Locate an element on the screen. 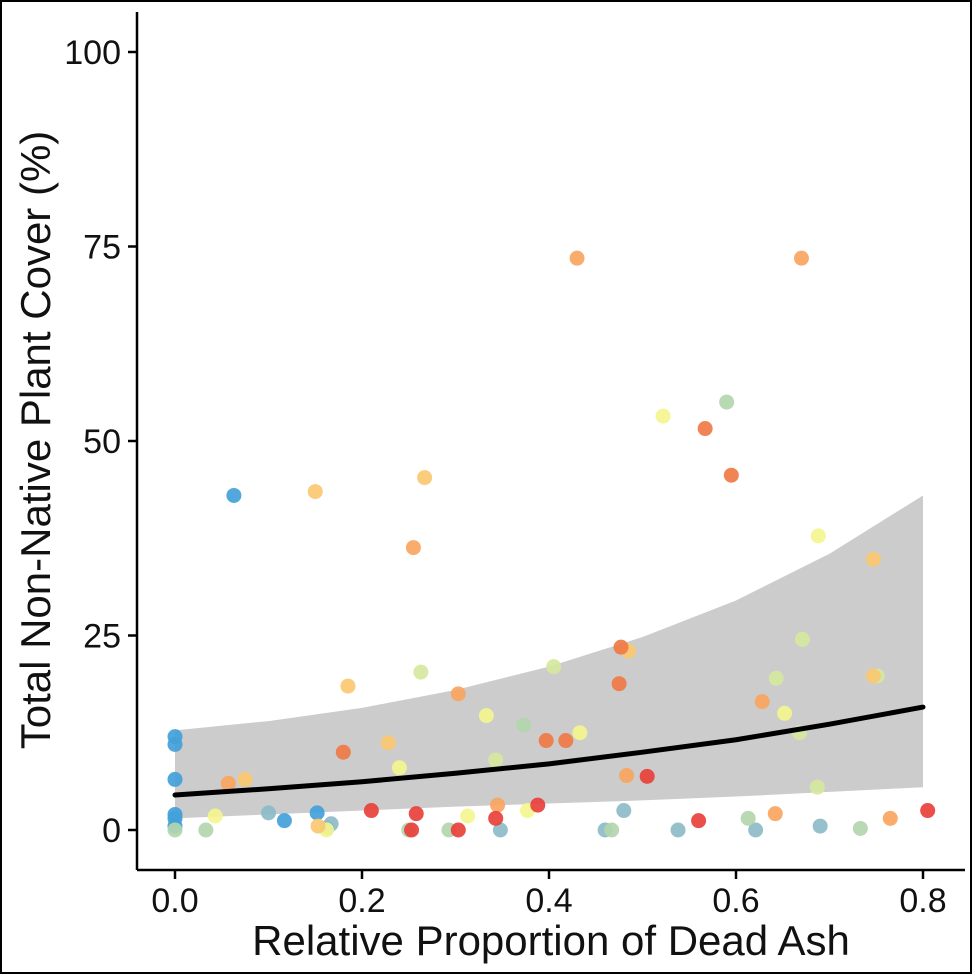 The height and width of the screenshot is (980, 973). y-tick-label: 0 is located at coordinates (111, 831).